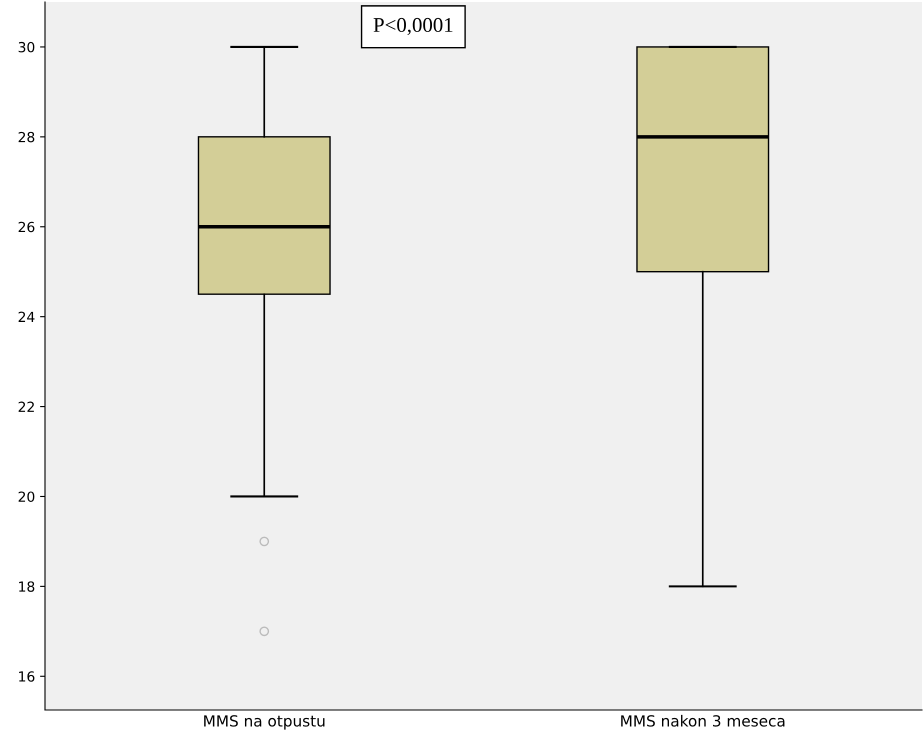  Describe the element at coordinates (26, 137) in the screenshot. I see `y-tick-label: 28` at that location.